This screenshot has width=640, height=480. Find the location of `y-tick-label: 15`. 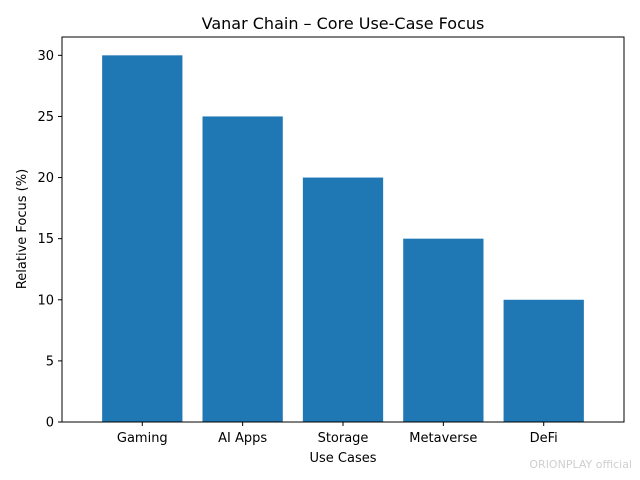

y-tick-label: 15 is located at coordinates (45, 239).